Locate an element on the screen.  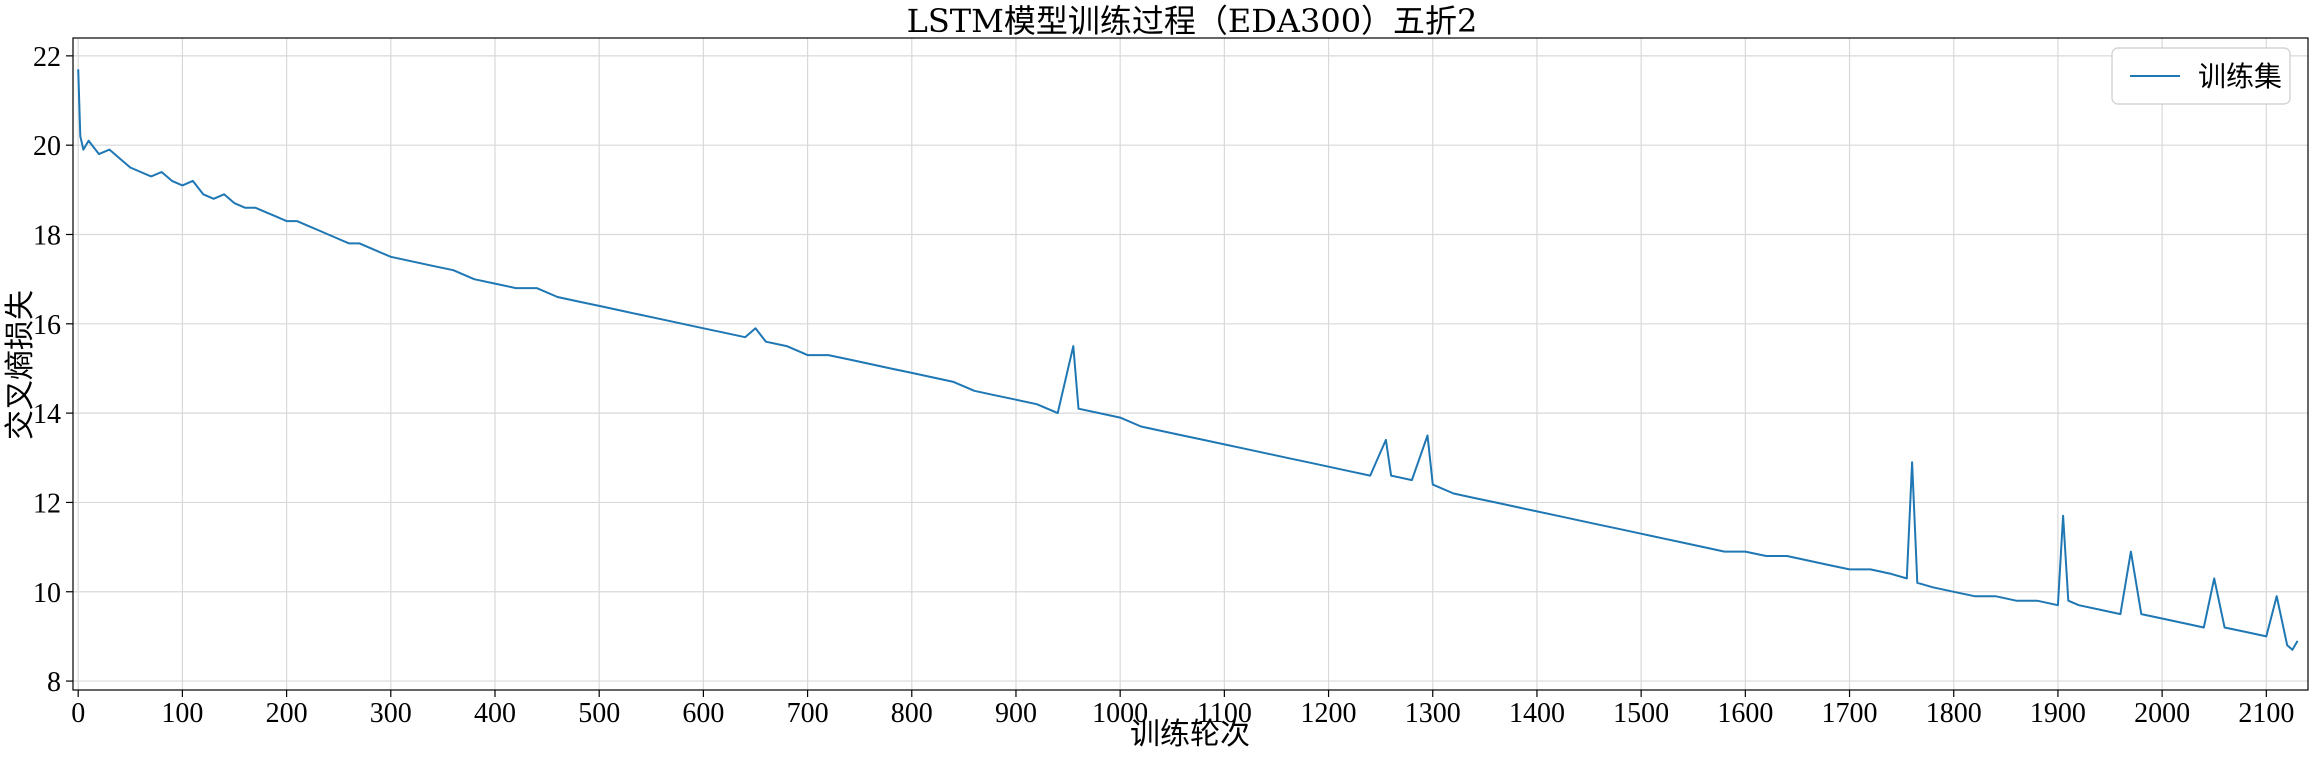
legend-label: 训练集 is located at coordinates (2240, 76).